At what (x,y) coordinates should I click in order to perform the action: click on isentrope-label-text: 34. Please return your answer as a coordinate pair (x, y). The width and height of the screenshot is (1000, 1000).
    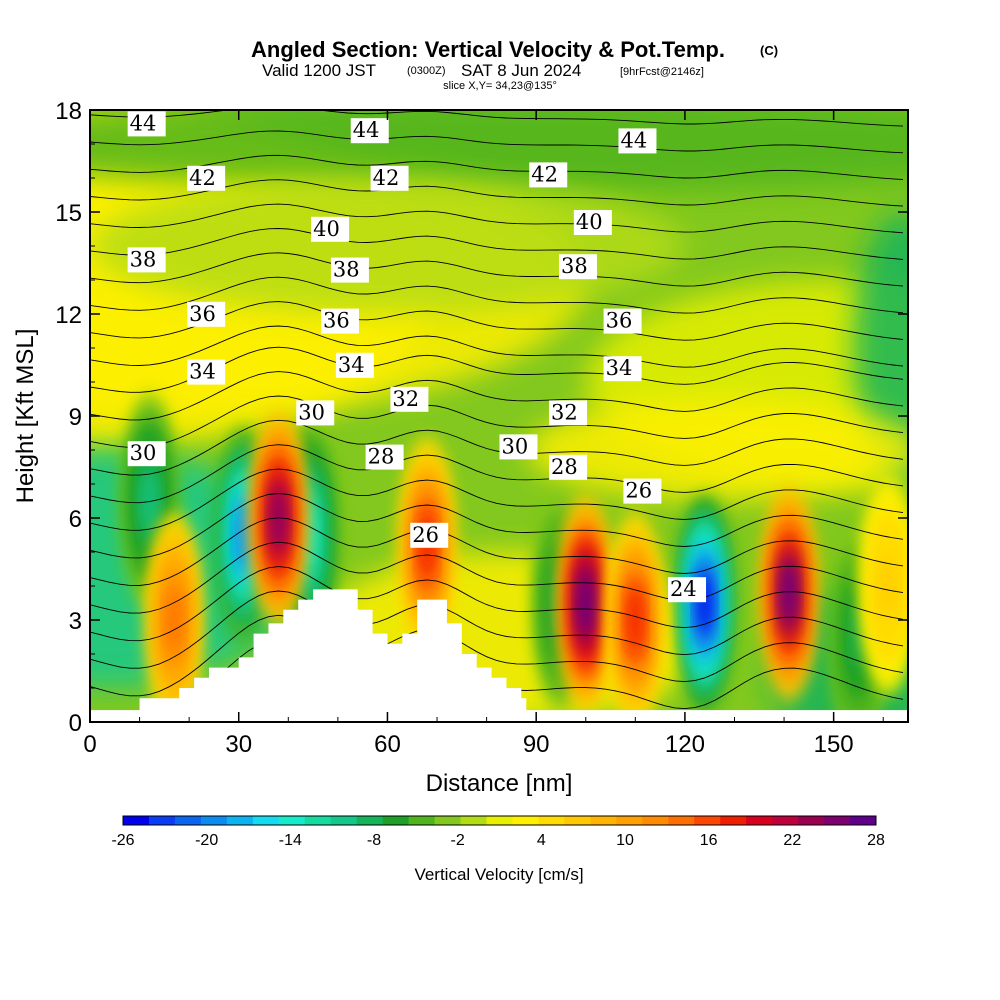
    Looking at the image, I should click on (351, 365).